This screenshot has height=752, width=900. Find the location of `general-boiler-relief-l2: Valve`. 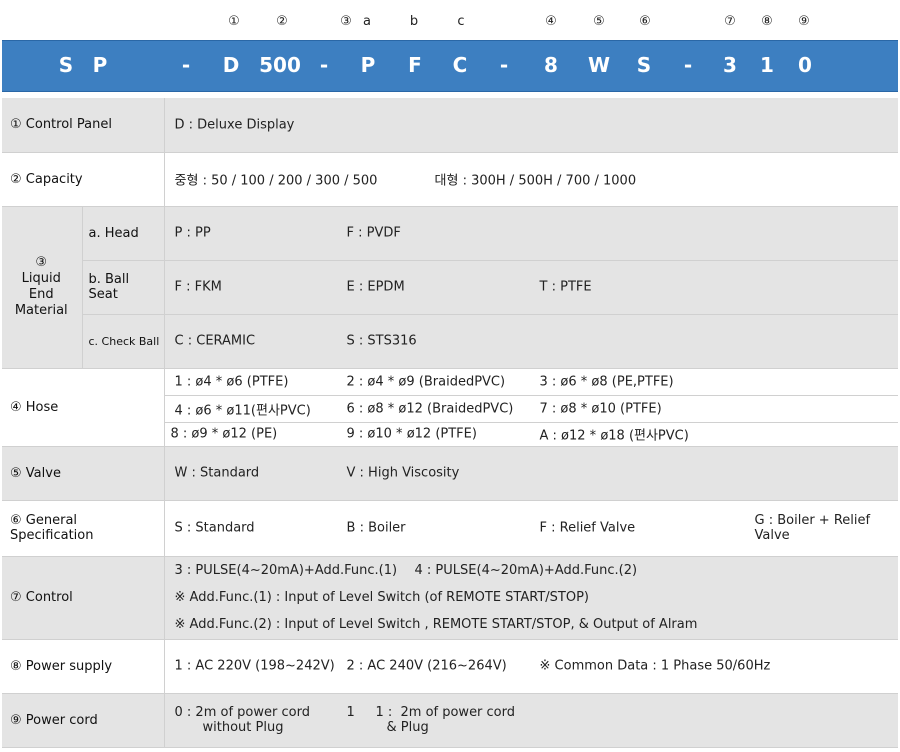

general-boiler-relief-l2: Valve is located at coordinates (772, 535).